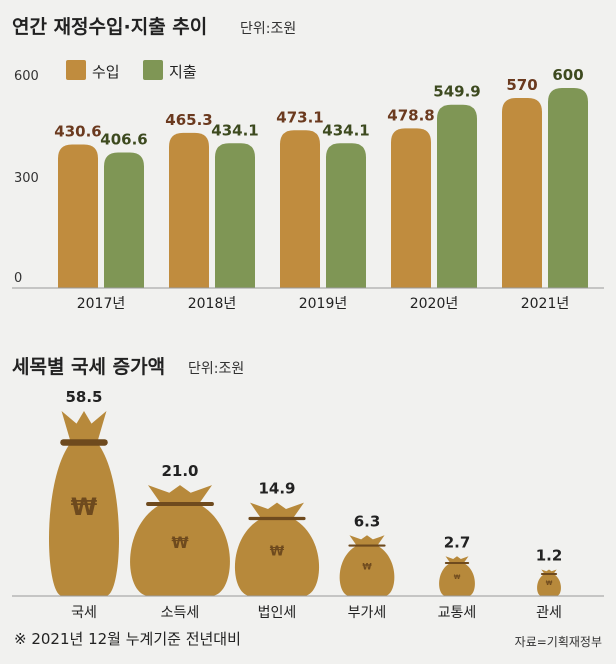 This screenshot has width=616, height=664. Describe the element at coordinates (277, 551) in the screenshot. I see `won-icon-2: ₩` at that location.